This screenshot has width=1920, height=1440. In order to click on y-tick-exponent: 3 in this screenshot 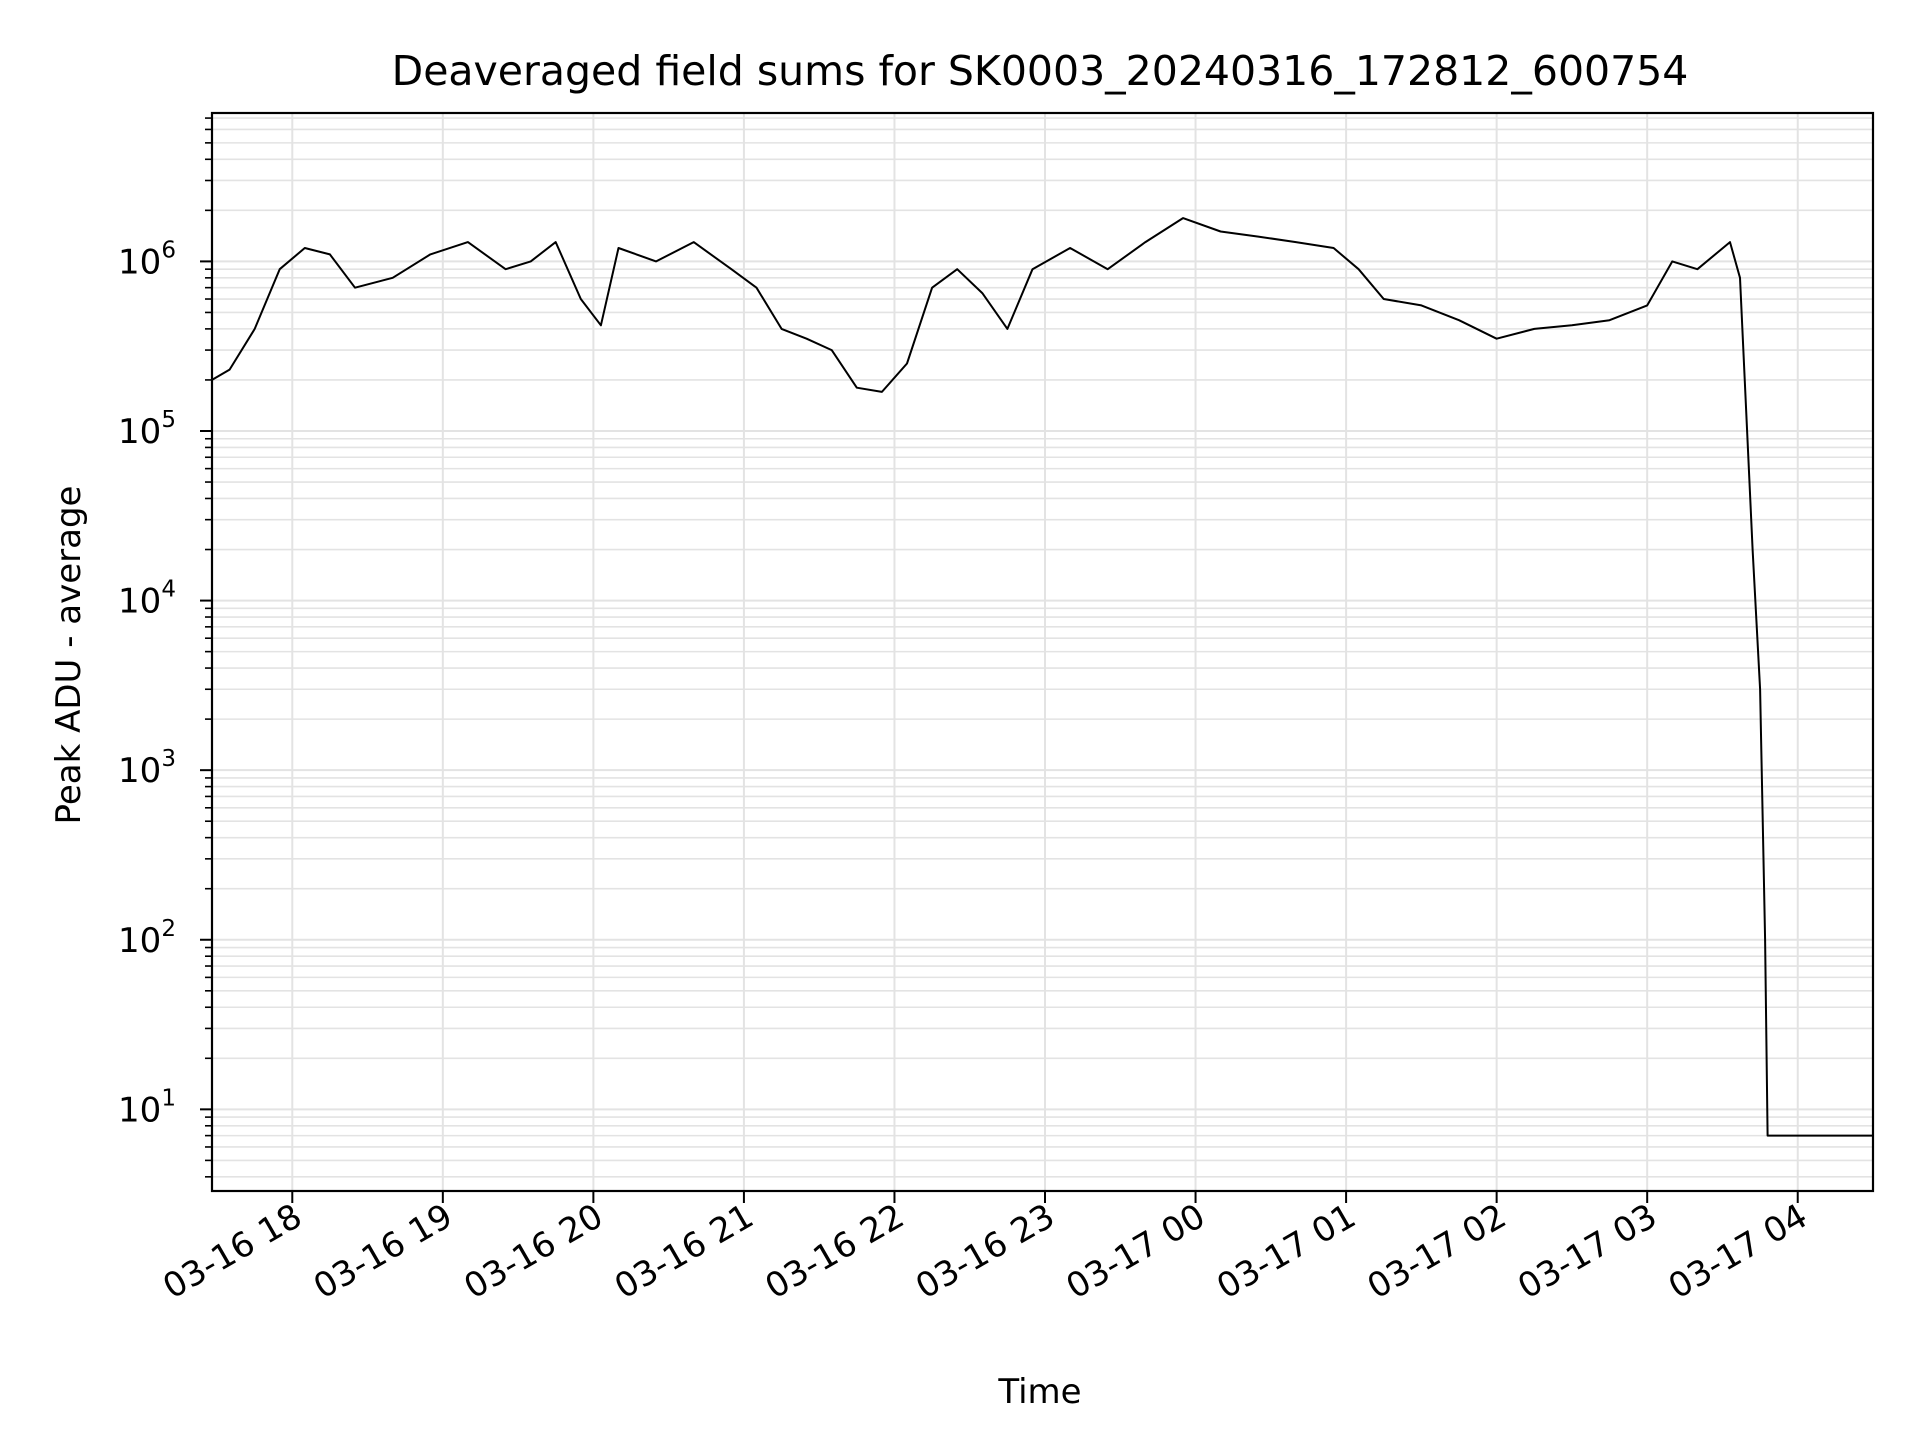, I will do `click(168, 759)`.